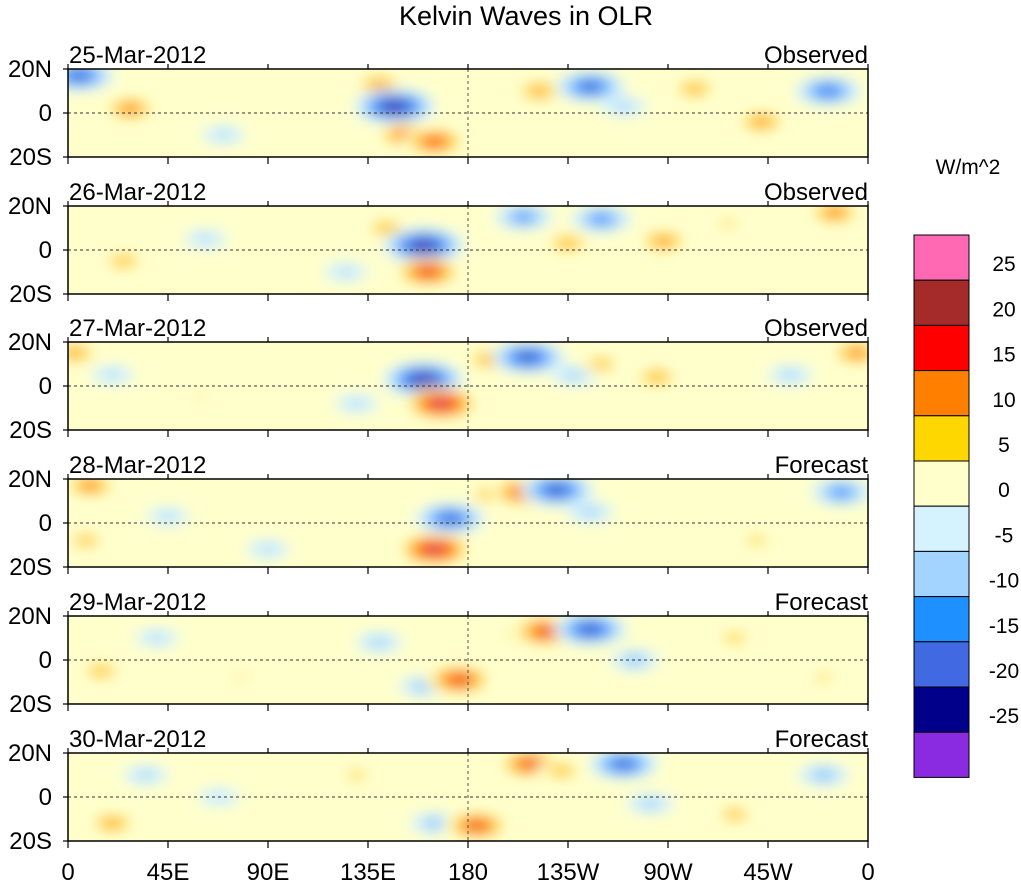 The image size is (1021, 887). What do you see at coordinates (468, 113) in the screenshot?
I see `anomaly-field` at bounding box center [468, 113].